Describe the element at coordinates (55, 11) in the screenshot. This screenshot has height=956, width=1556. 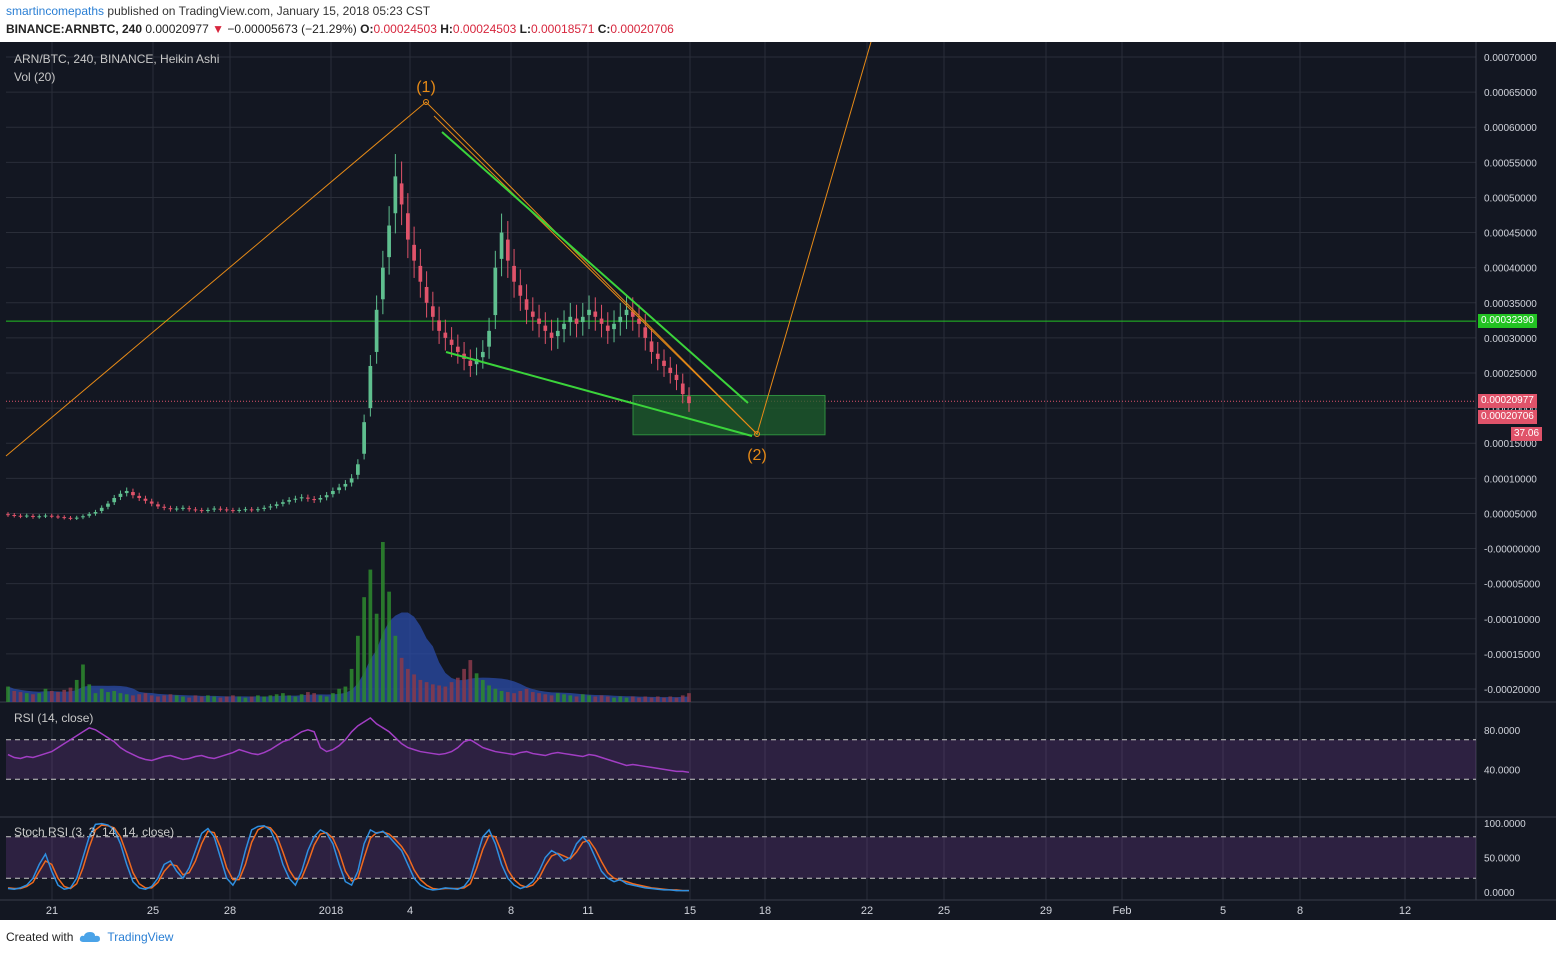
I see `author-link: smartincomepaths` at that location.